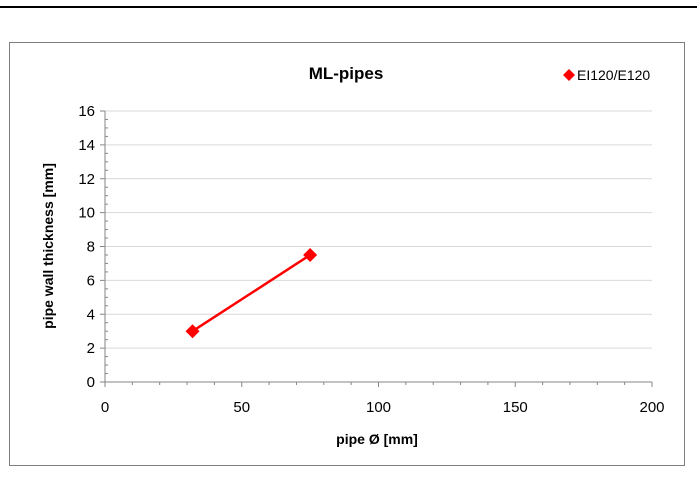  What do you see at coordinates (613, 75) in the screenshot?
I see `legend-label: EI120/E120` at bounding box center [613, 75].